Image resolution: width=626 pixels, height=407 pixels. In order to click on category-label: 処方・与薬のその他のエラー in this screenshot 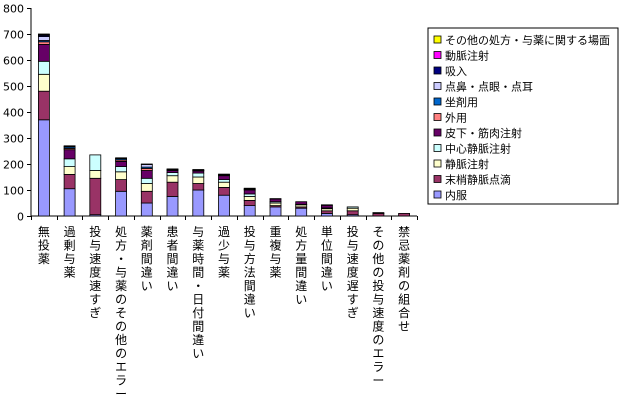, I will do `click(121, 313)`.